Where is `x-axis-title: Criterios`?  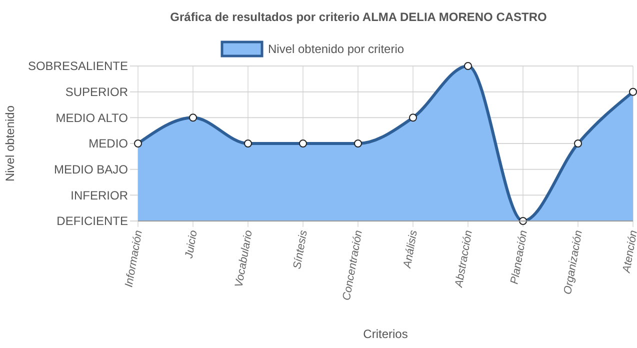 x-axis-title: Criterios is located at coordinates (385, 334).